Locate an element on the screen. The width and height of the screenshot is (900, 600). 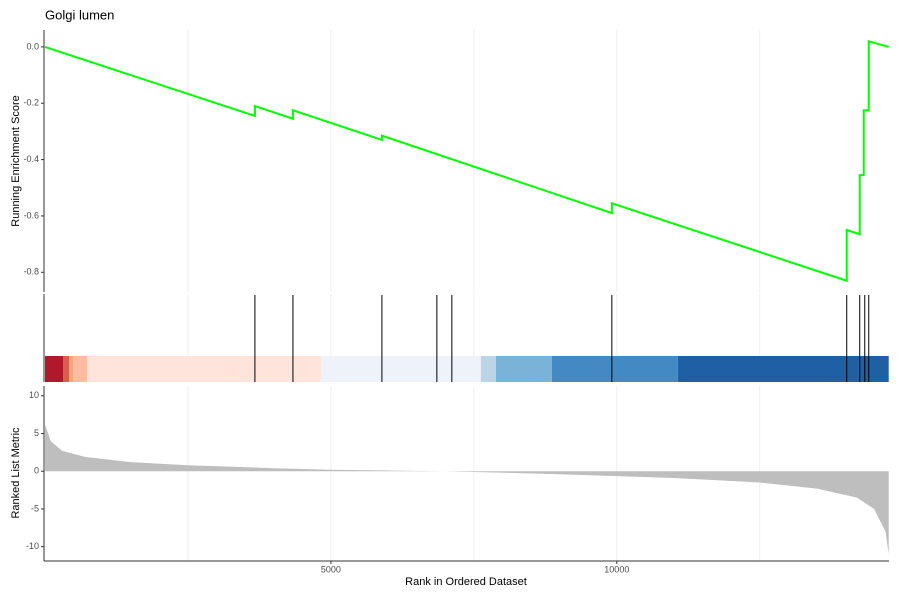
y-tick-label: 5 is located at coordinates (36, 433).